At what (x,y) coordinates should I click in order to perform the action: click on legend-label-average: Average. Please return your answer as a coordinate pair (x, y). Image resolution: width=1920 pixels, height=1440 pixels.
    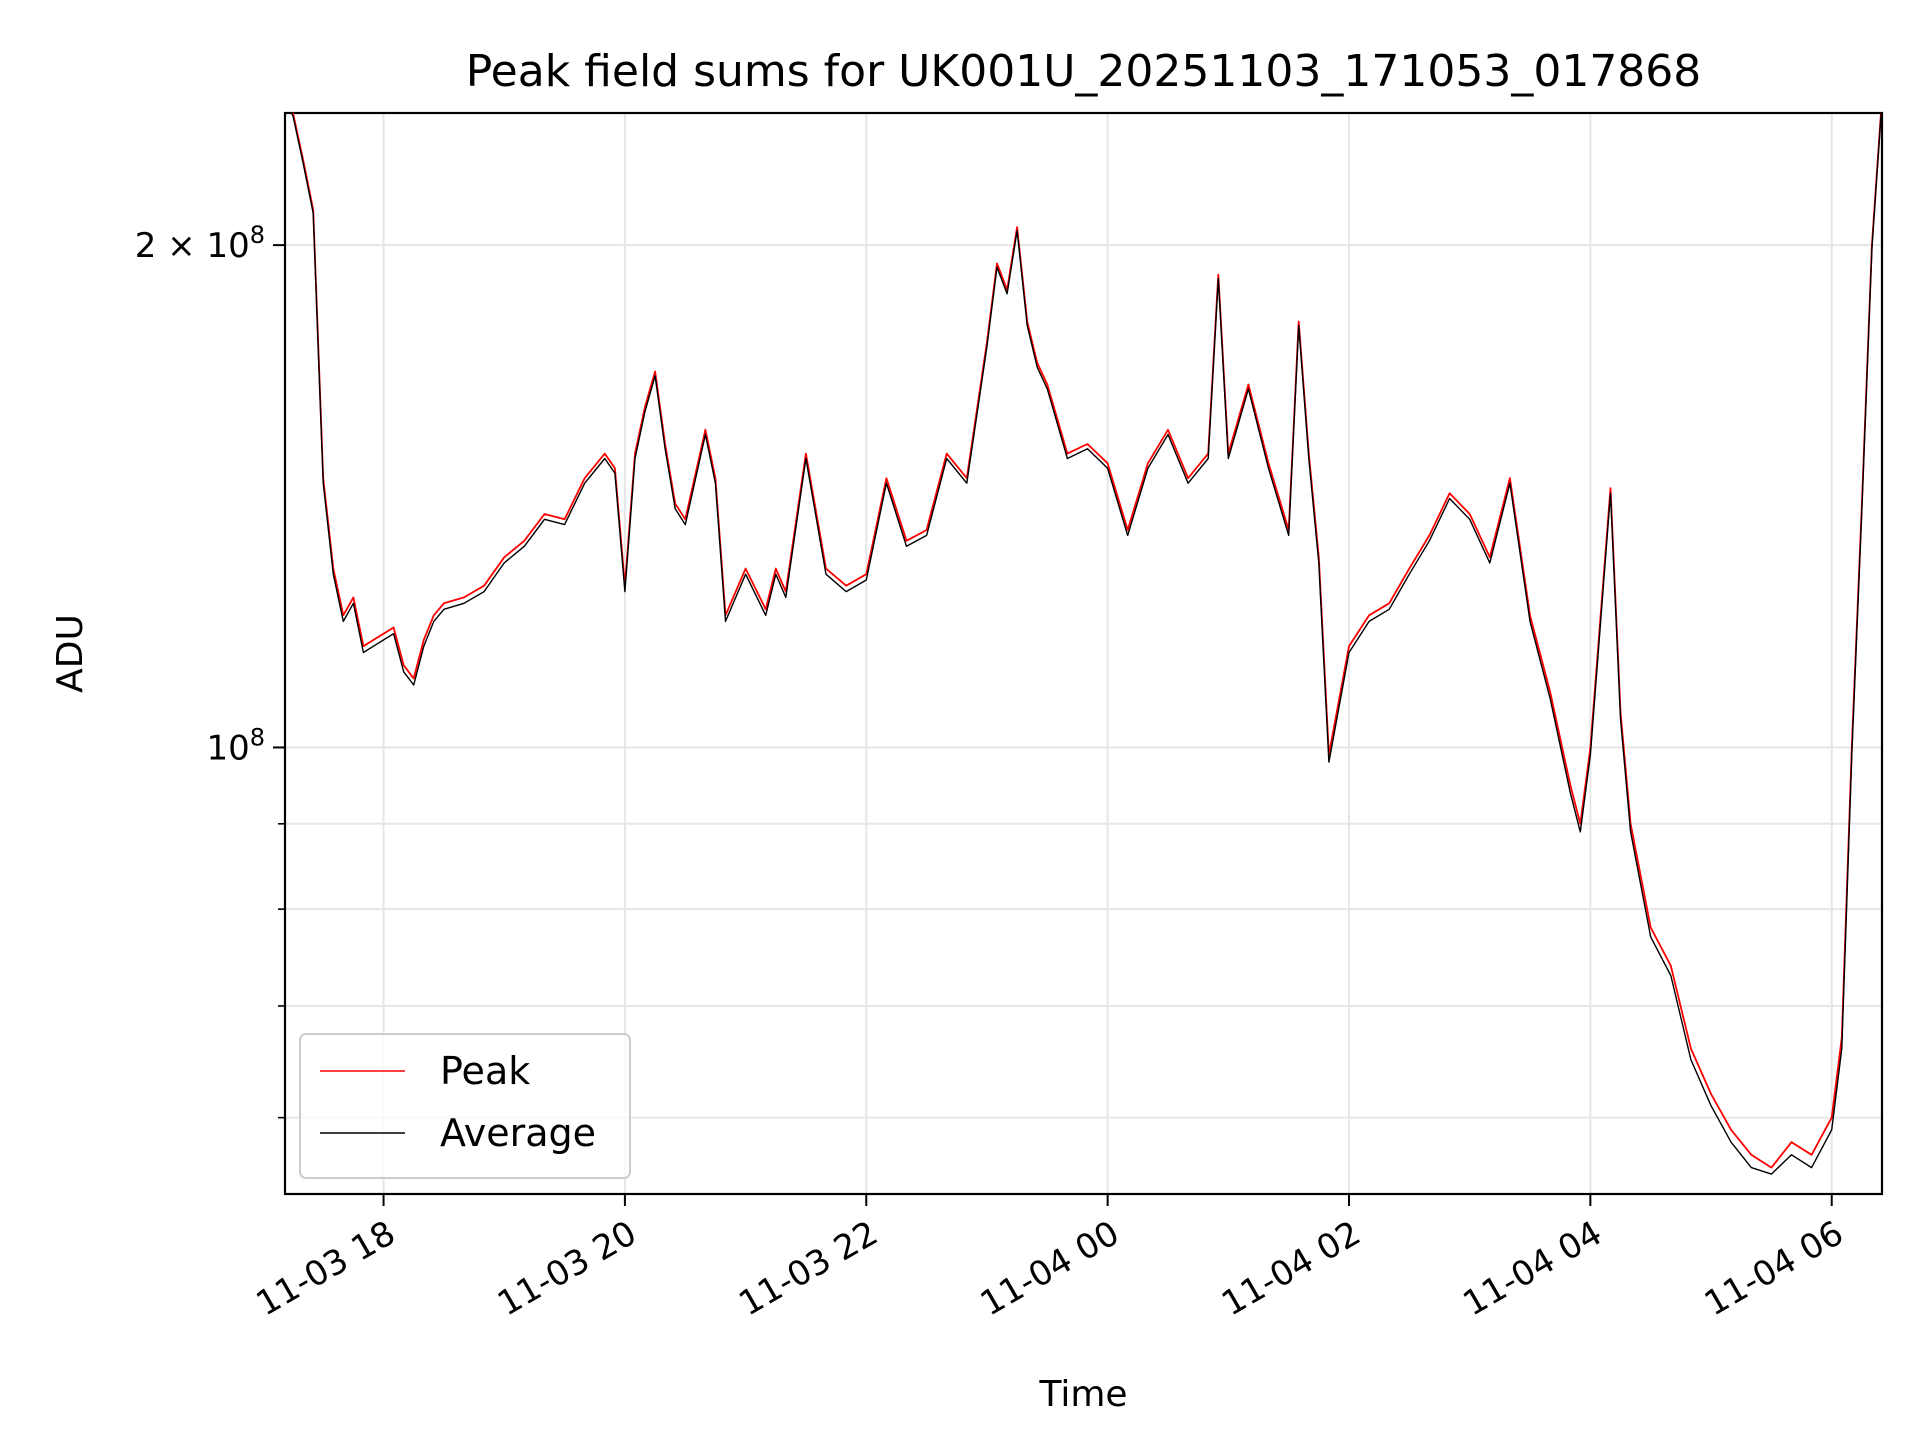
    Looking at the image, I should click on (518, 1133).